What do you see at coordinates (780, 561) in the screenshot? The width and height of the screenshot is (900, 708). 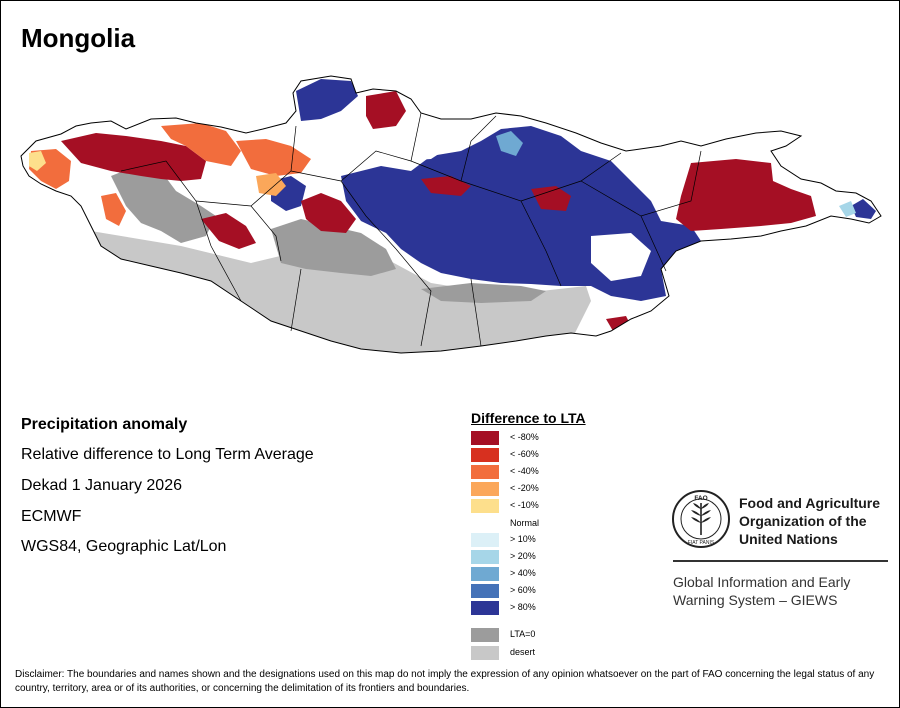 I see `divider` at bounding box center [780, 561].